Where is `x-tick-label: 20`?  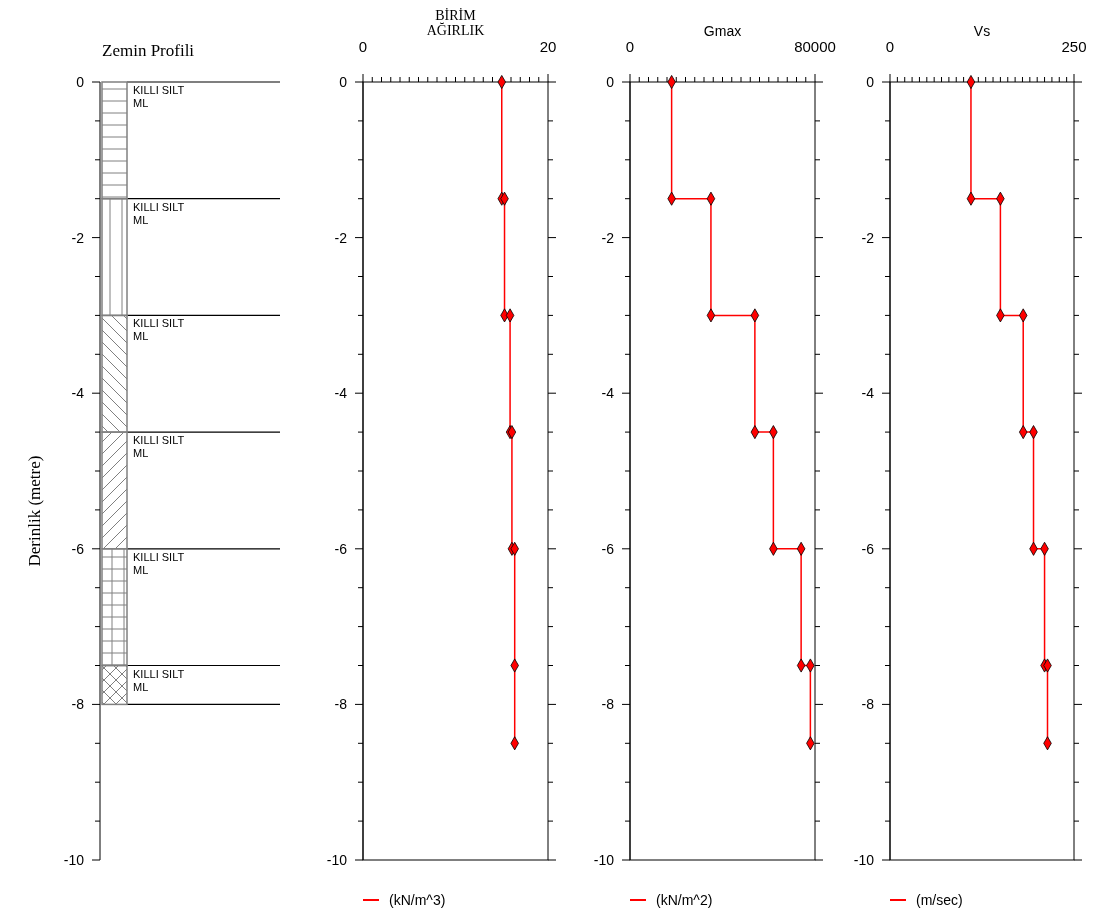
x-tick-label: 20 is located at coordinates (548, 46).